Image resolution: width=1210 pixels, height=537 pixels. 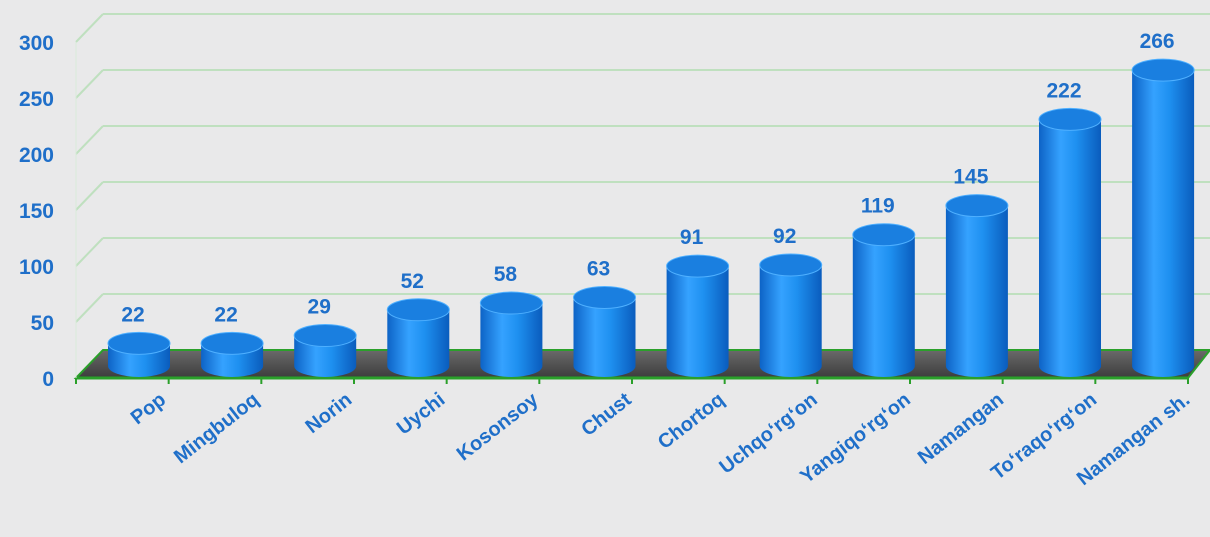 I want to click on y-tick-label: 200, so click(x=36, y=155).